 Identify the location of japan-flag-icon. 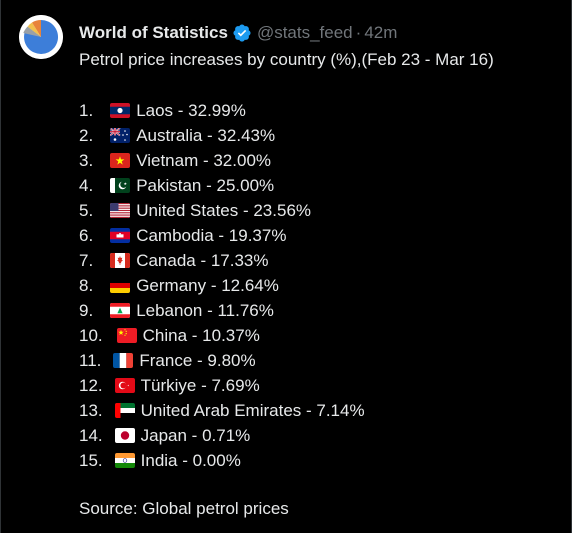
(124, 435).